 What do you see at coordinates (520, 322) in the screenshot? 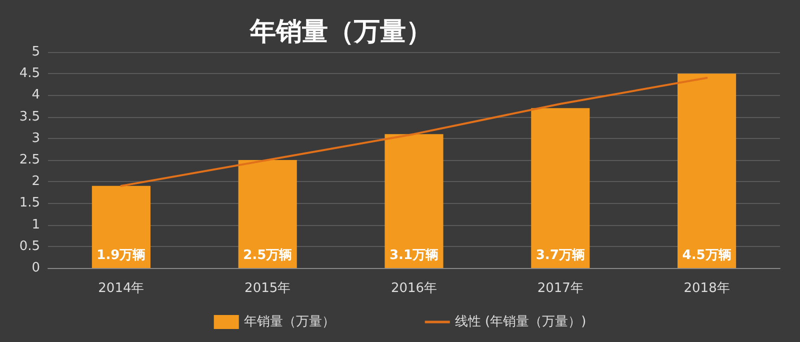
I see `legend-label: 线性 (年销量（万量）)` at bounding box center [520, 322].